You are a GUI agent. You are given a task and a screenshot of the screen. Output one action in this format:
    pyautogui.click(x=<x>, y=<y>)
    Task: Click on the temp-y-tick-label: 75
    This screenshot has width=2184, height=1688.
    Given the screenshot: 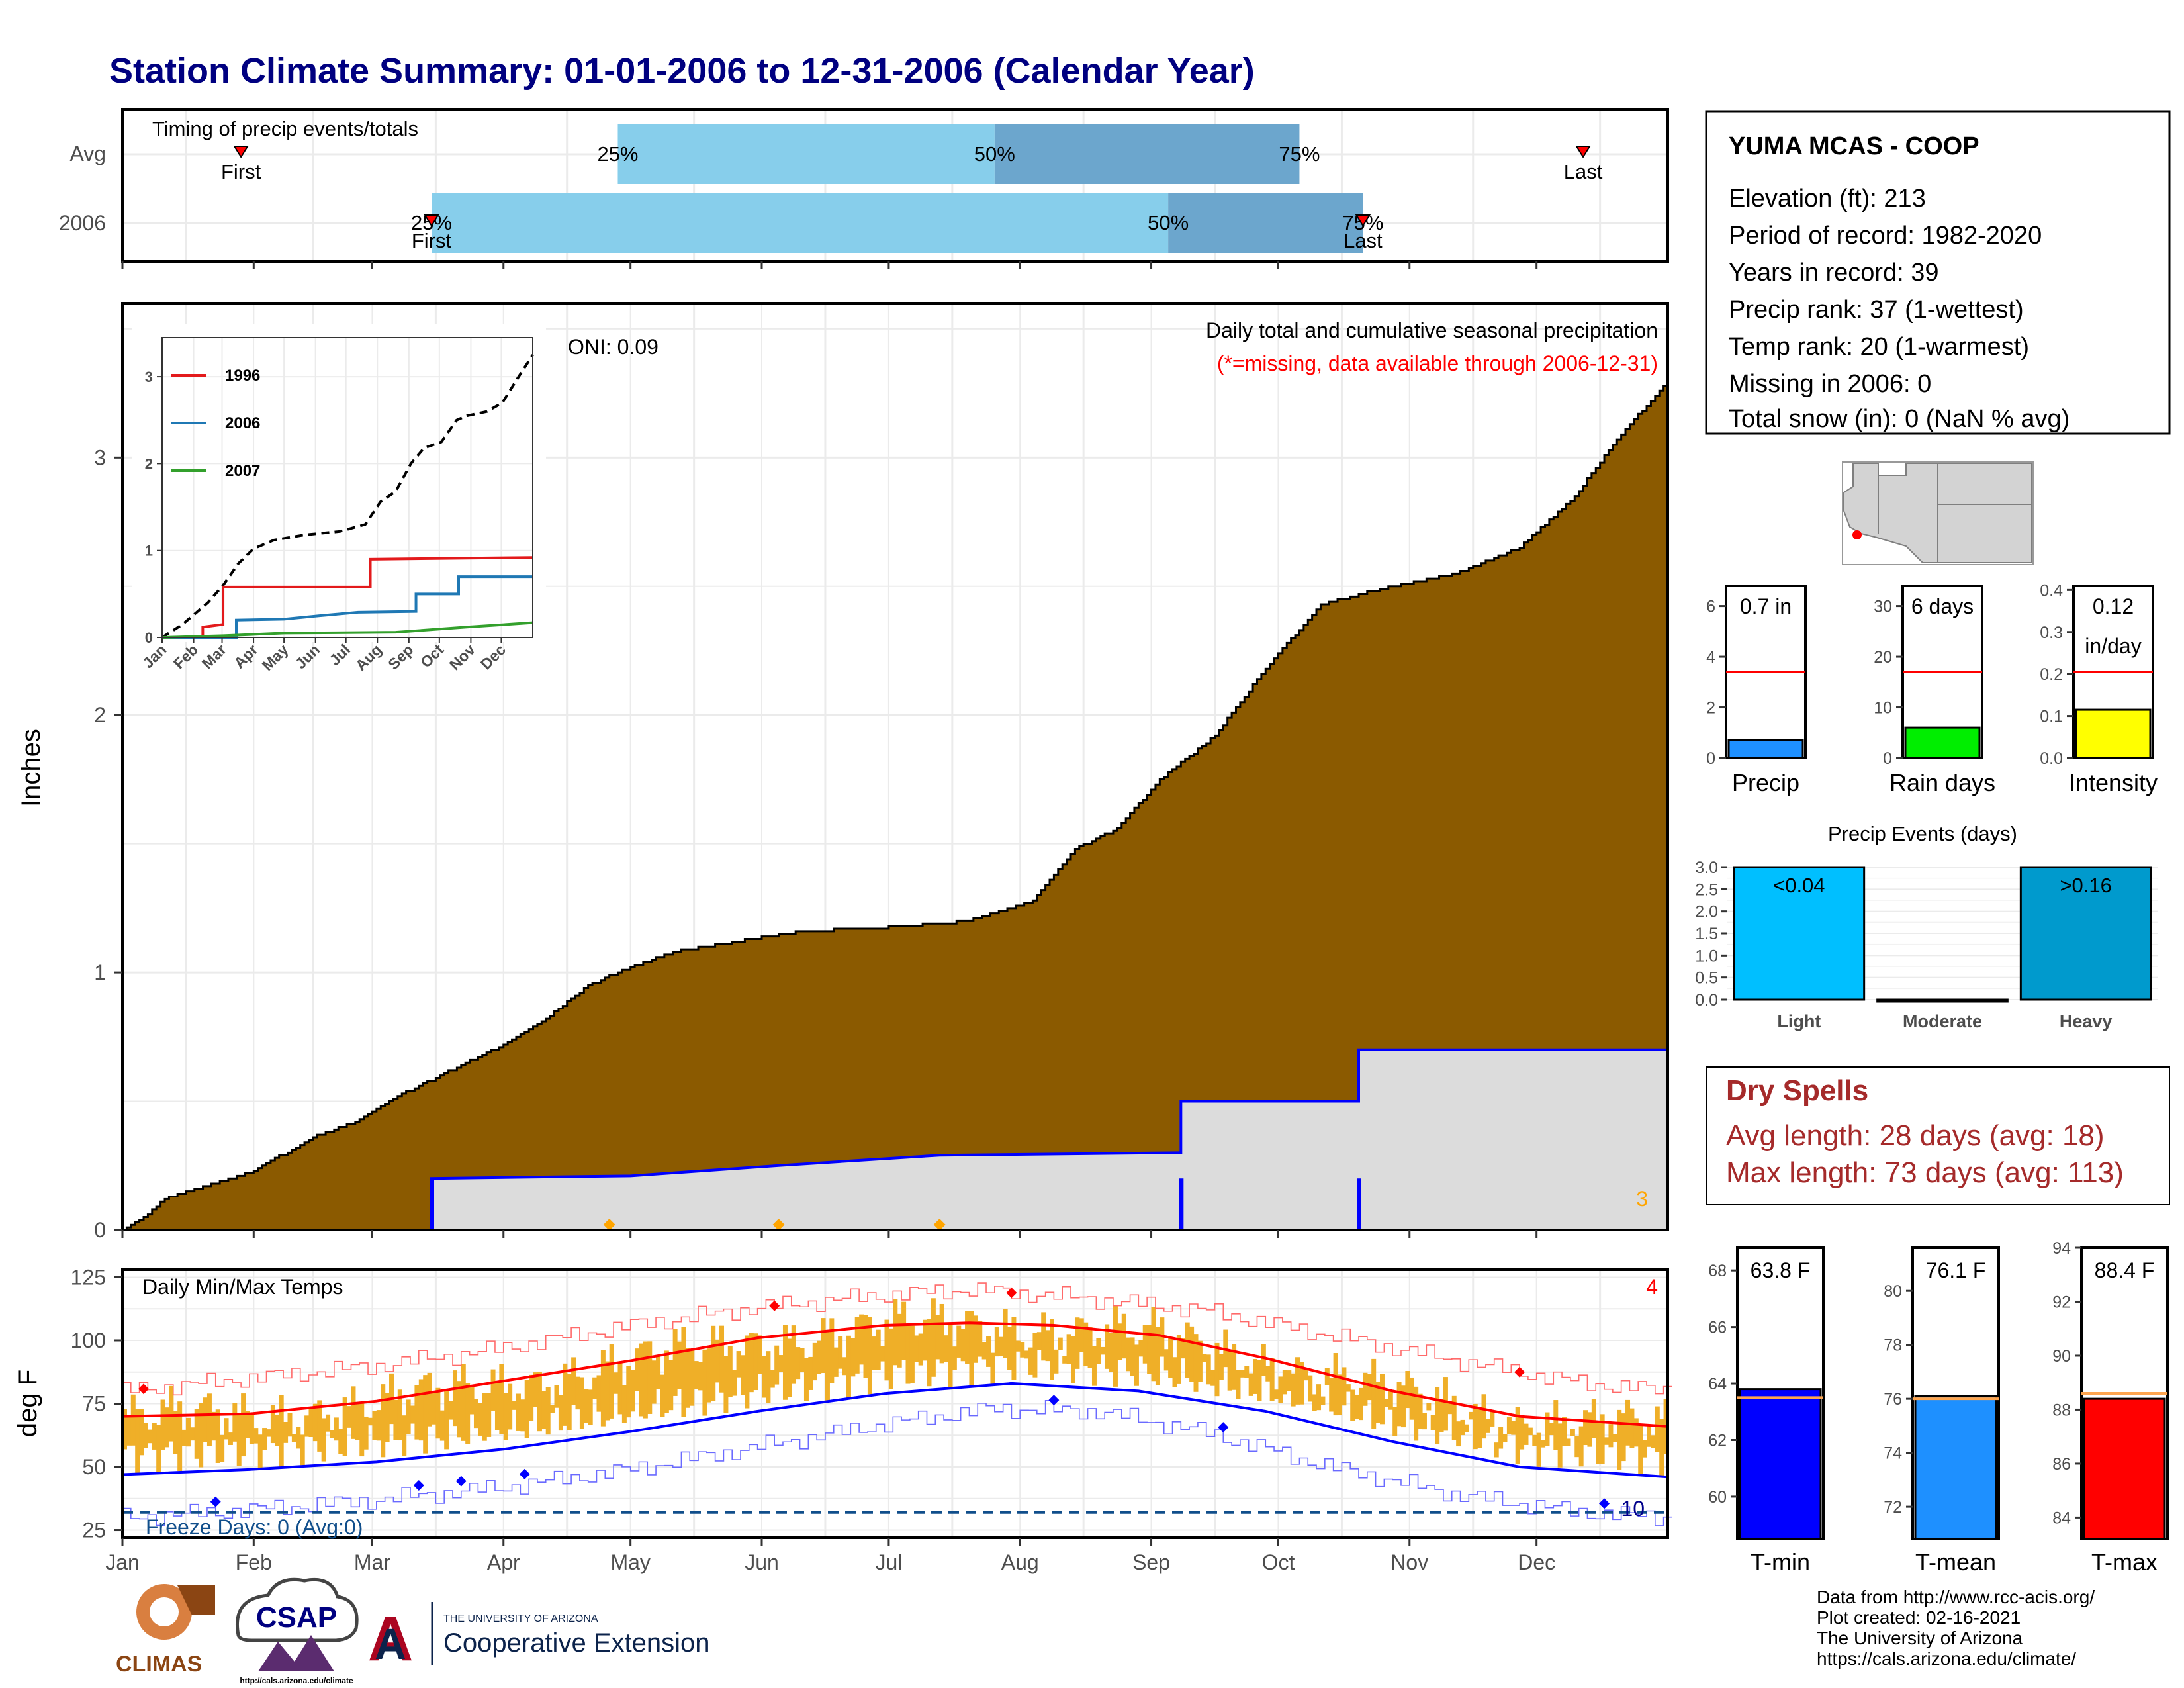 What is the action you would take?
    pyautogui.click(x=94, y=1404)
    